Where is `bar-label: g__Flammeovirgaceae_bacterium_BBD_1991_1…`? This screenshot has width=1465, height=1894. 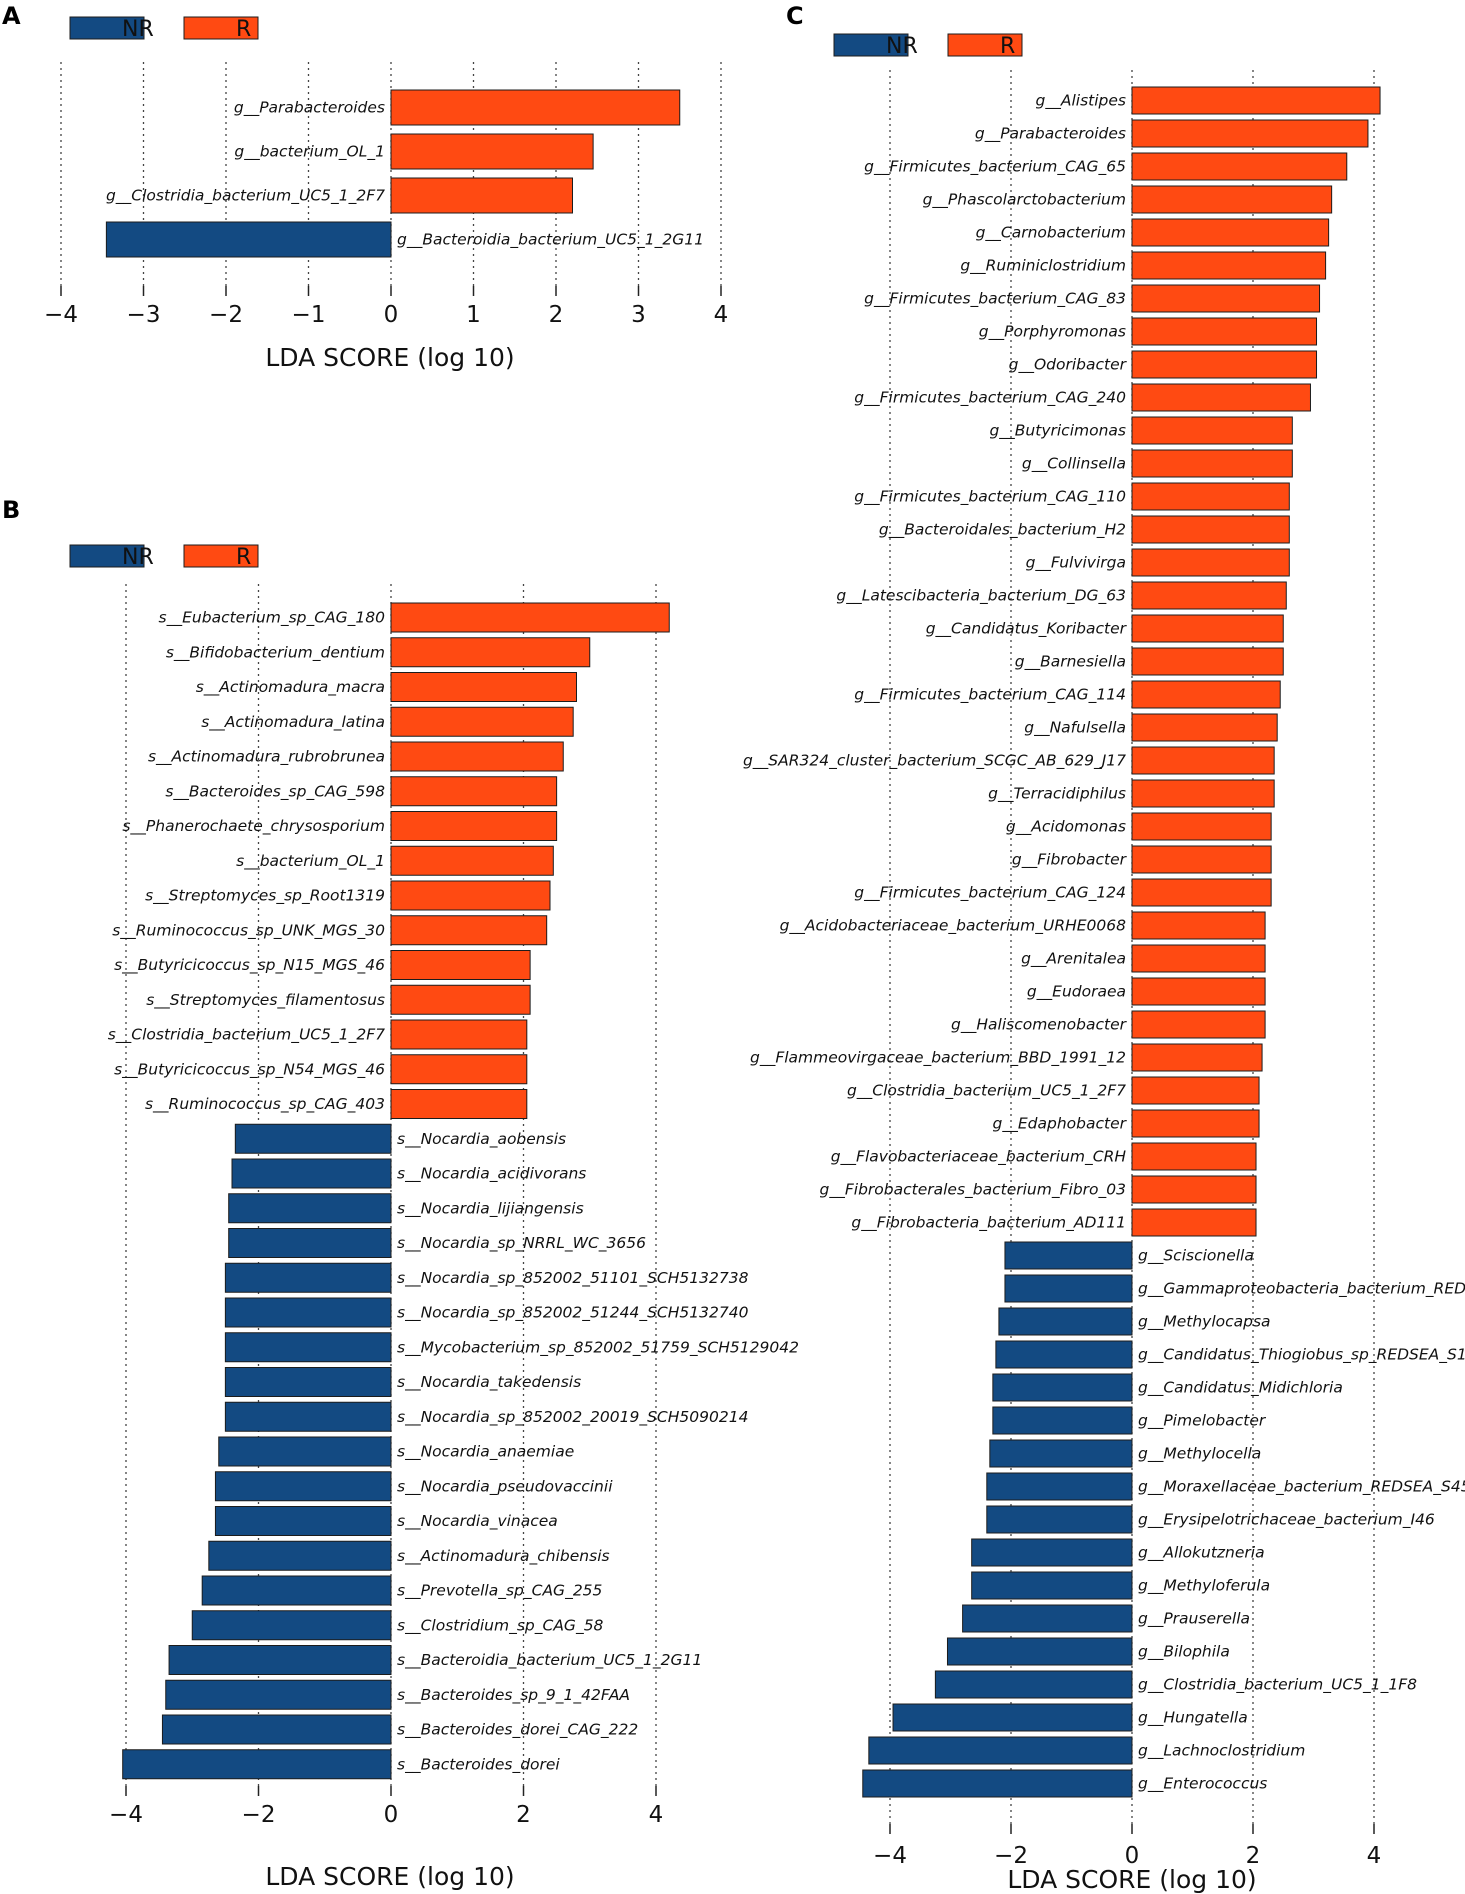
bar-label: g__Flammeovirgaceae_bacterium_BBD_1991_1… is located at coordinates (938, 1058).